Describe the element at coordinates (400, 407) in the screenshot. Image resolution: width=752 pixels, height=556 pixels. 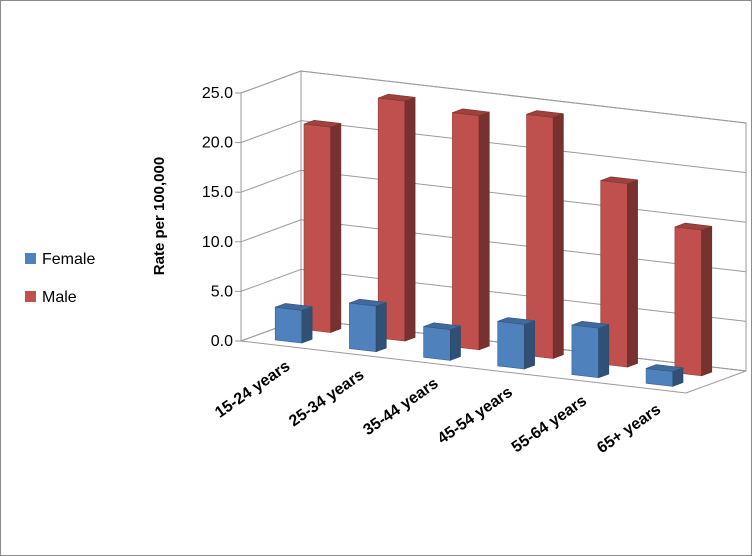
I see `x-tick-label: 35-44 years` at that location.